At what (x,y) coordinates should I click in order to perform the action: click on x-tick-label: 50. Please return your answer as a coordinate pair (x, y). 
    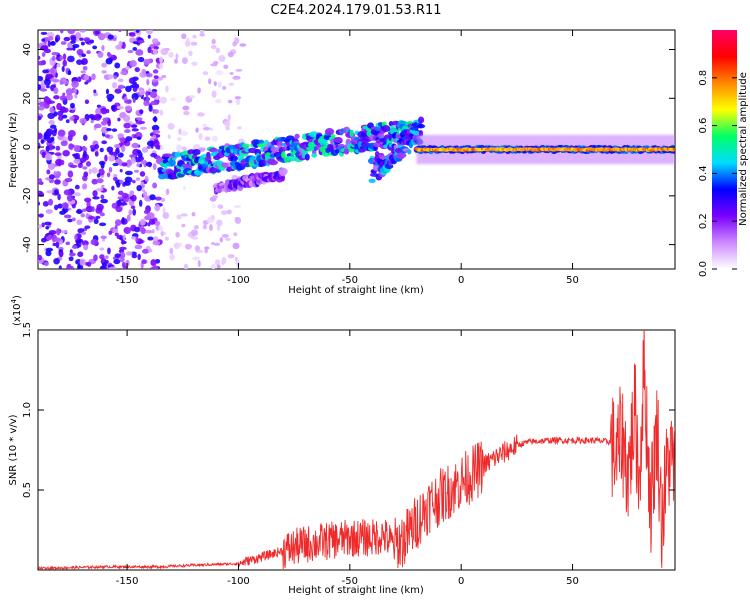
    Looking at the image, I should click on (572, 581).